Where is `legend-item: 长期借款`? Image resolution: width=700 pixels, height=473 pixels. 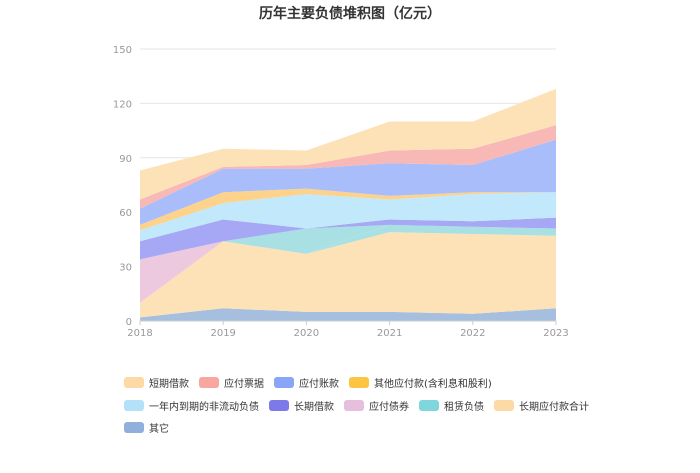 legend-item: 长期借款 is located at coordinates (301, 405).